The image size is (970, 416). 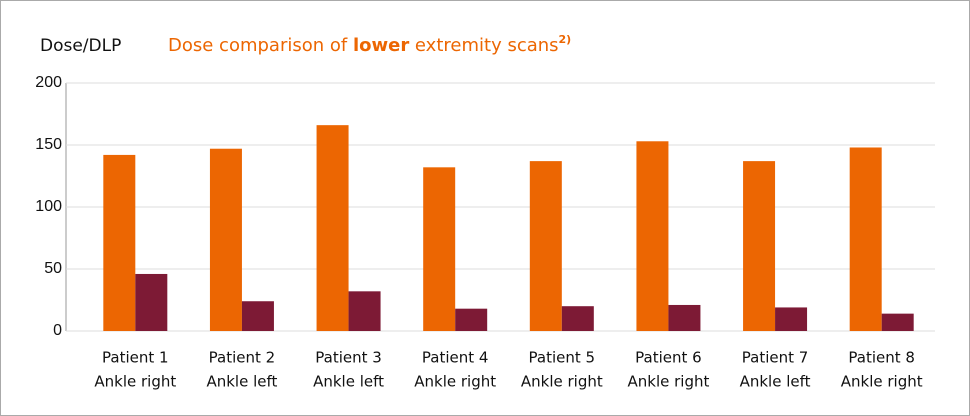 I want to click on x-tick-label: Patient 3, so click(x=348, y=358).